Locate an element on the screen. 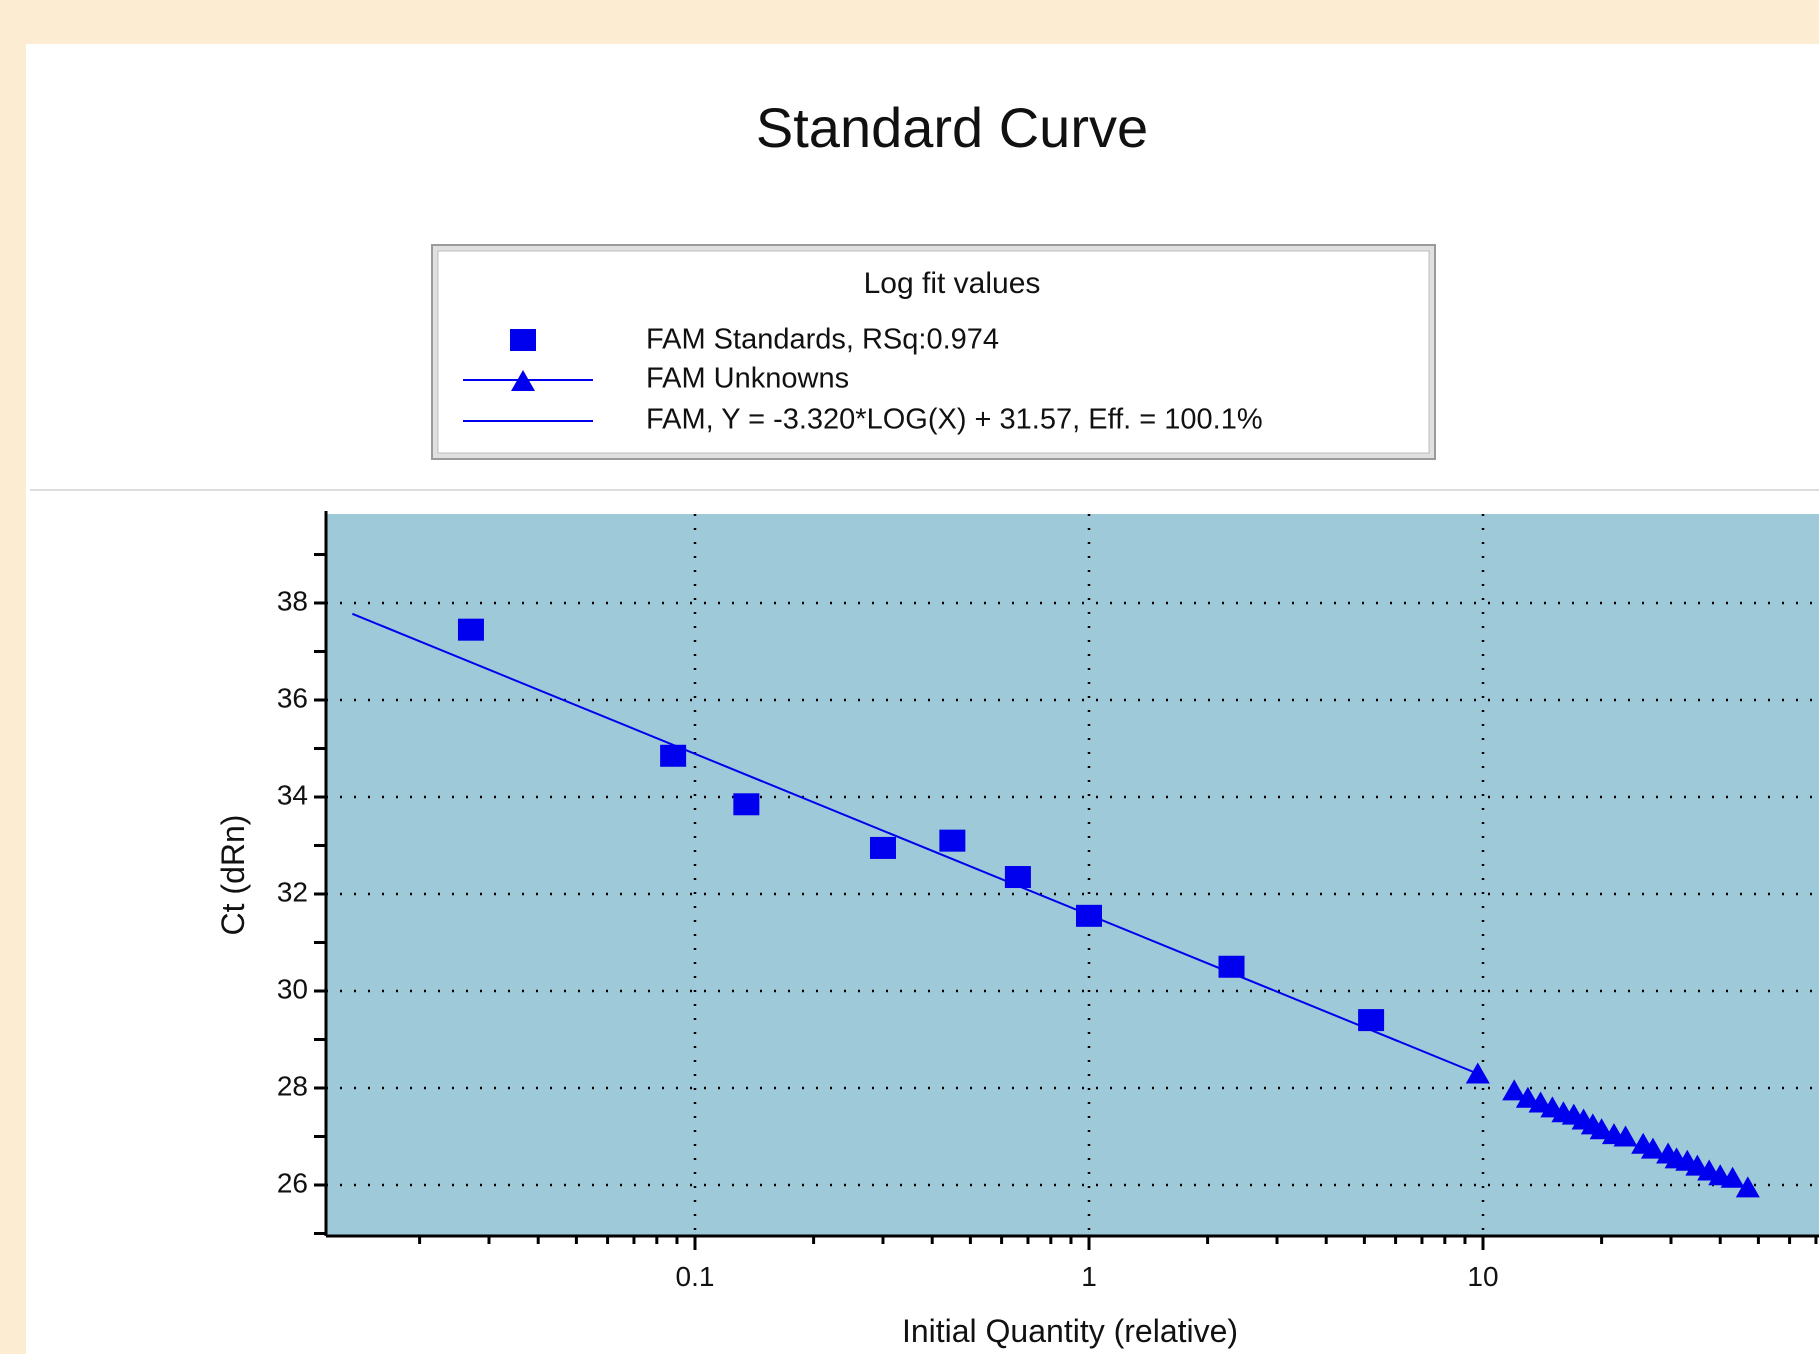 This screenshot has width=1819, height=1354. y-tick-label: 32 is located at coordinates (292, 891).